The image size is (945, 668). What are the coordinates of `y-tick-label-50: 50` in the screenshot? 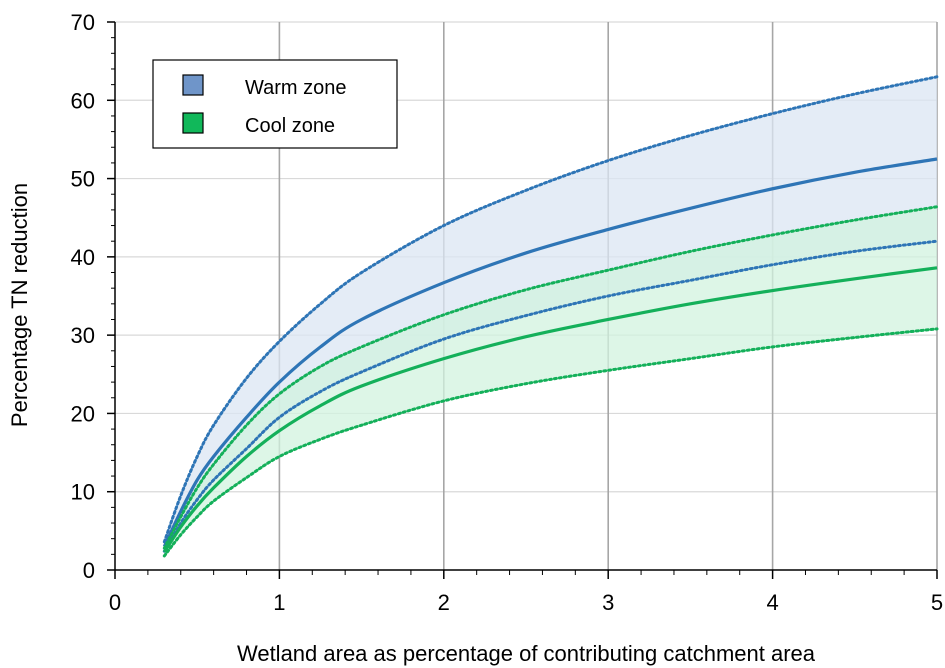 It's located at (83, 179).